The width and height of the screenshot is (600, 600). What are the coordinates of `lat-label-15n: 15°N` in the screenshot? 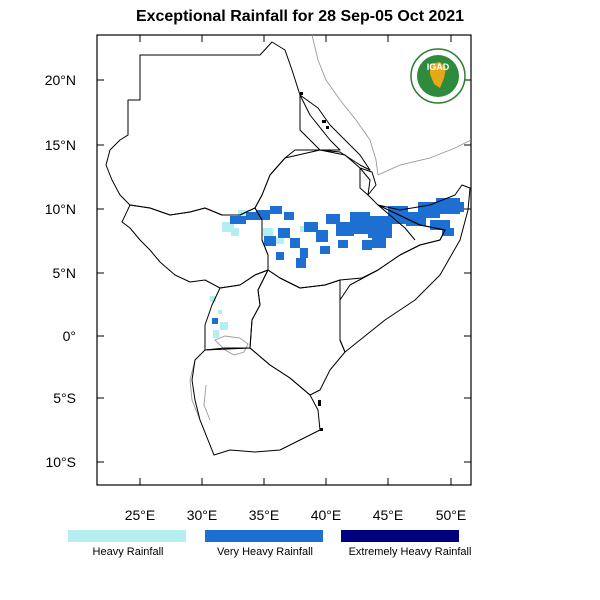 It's located at (60, 145).